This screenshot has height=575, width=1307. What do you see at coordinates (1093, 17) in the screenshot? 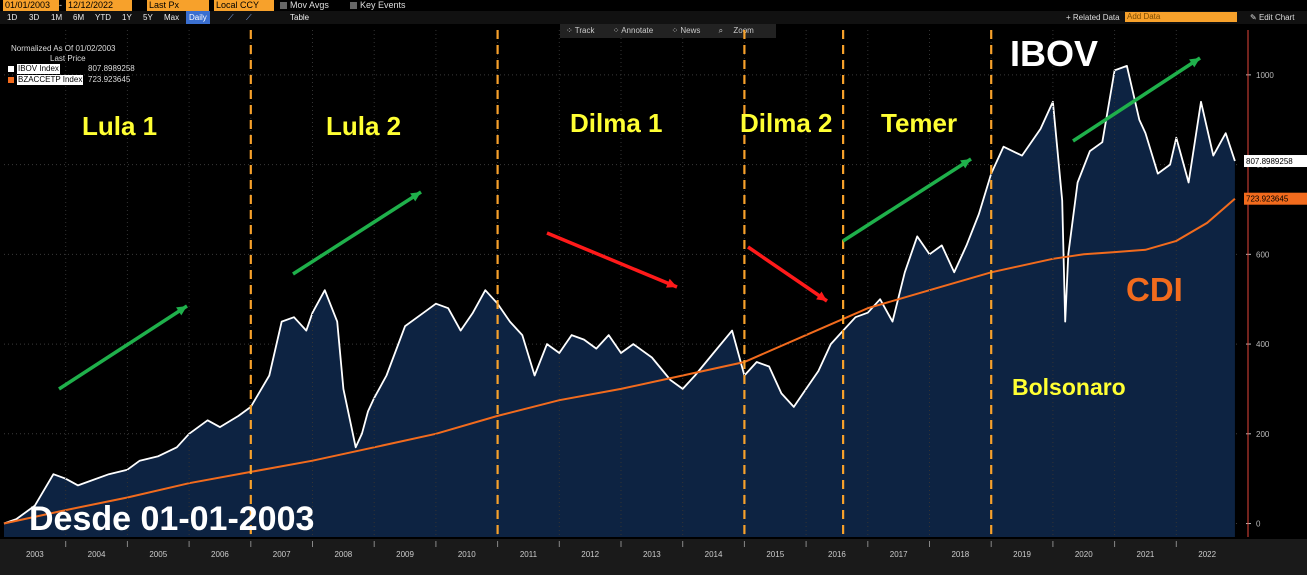
I see `related-data-button: + Related Data` at bounding box center [1093, 17].